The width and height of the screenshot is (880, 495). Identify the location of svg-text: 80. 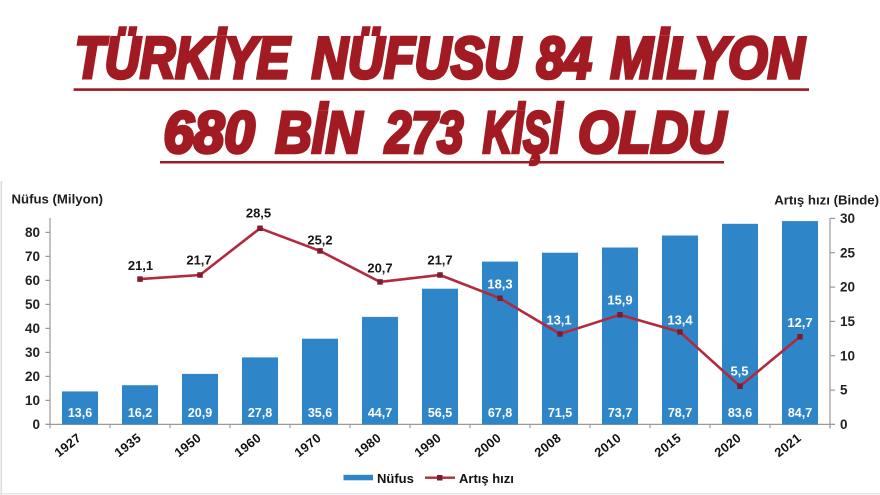
(32, 232).